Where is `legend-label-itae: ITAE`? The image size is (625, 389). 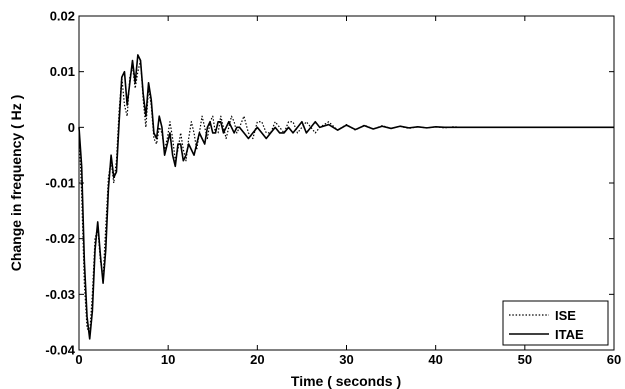
legend-label-itae: ITAE is located at coordinates (569, 334).